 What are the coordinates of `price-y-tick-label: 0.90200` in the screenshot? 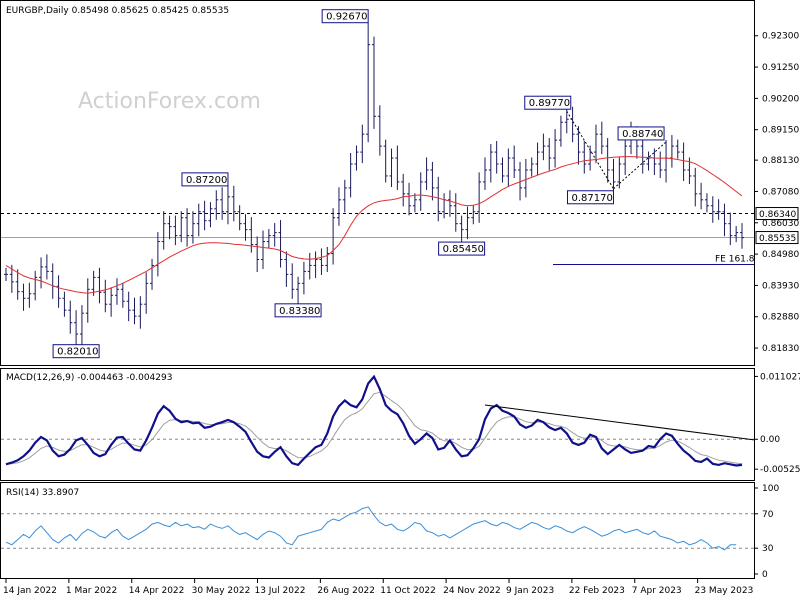 It's located at (780, 99).